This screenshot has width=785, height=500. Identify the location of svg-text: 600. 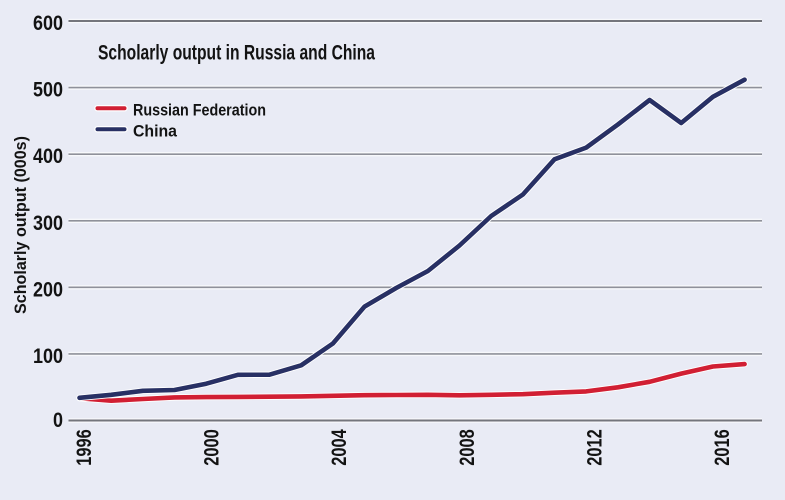
(48, 23).